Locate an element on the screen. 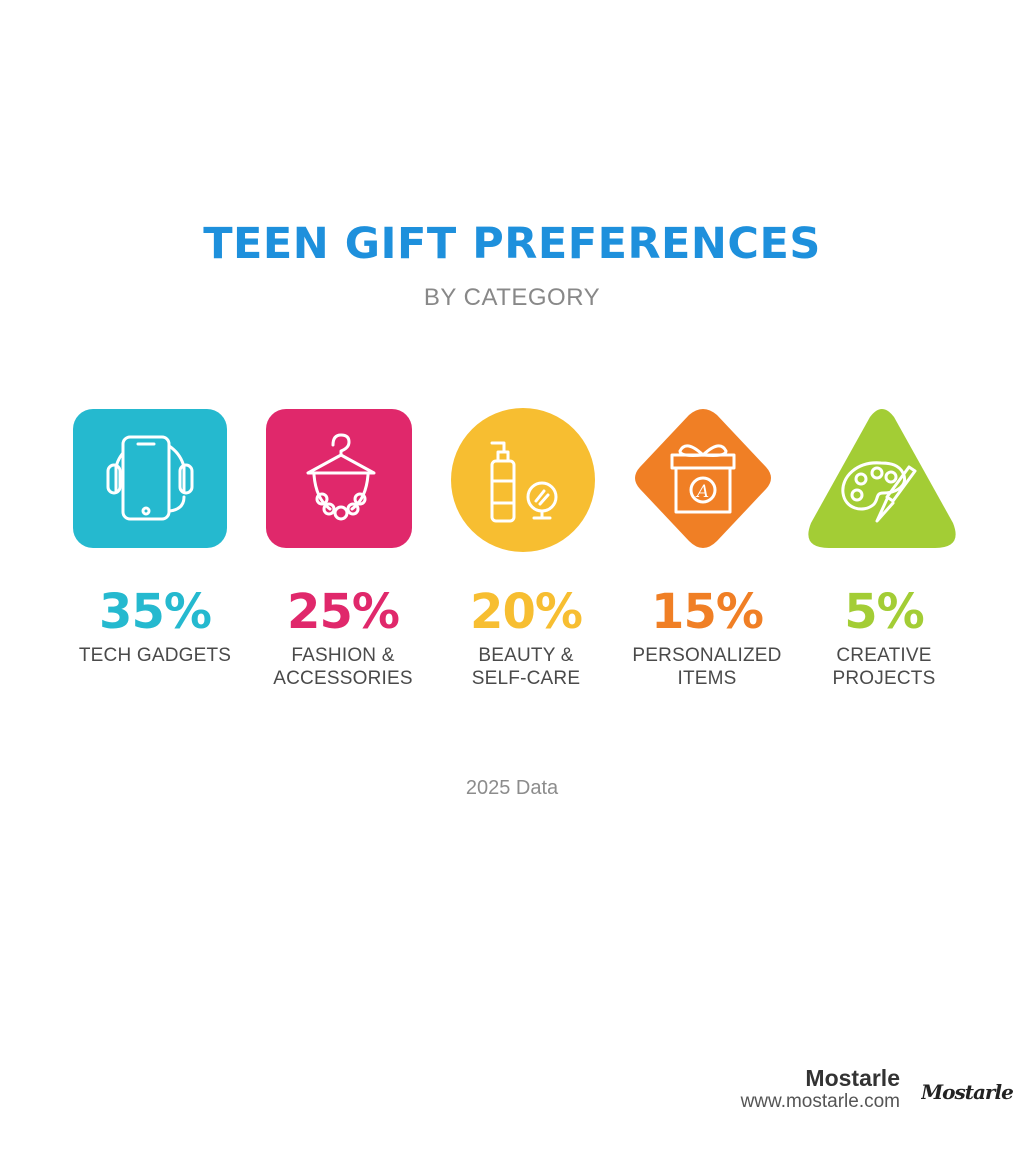 Image resolution: width=1024 pixels, height=1154 pixels. brand-url: www.mostarle.com is located at coordinates (820, 1101).